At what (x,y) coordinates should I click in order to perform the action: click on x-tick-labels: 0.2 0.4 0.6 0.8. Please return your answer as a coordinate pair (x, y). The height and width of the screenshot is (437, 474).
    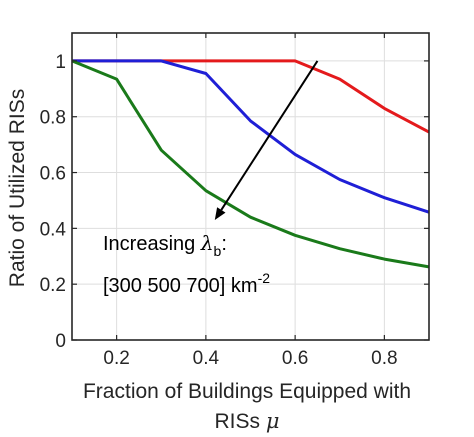
    Looking at the image, I should click on (250, 358).